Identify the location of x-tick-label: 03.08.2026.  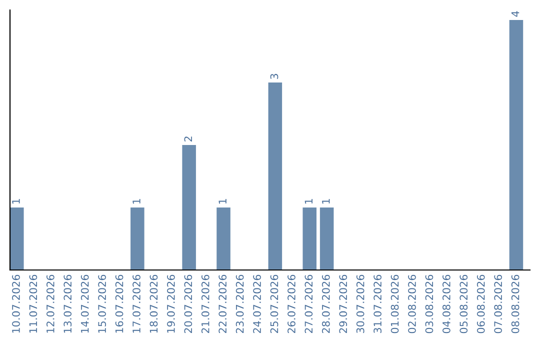
(429, 304).